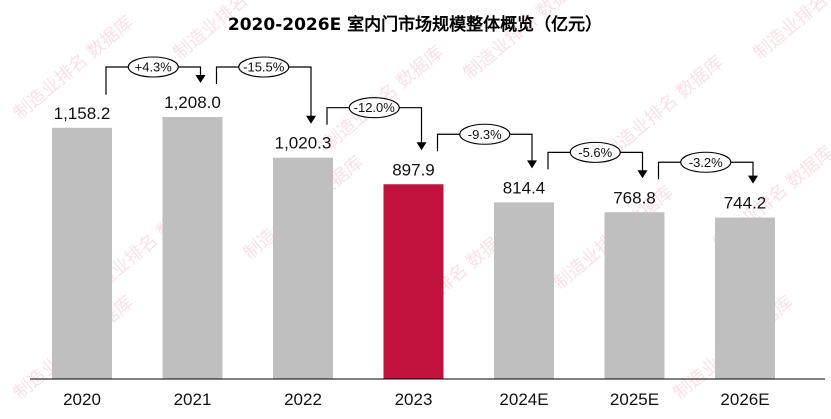 This screenshot has width=831, height=419. What do you see at coordinates (524, 187) in the screenshot?
I see `value-label-2024E: 814.4` at bounding box center [524, 187].